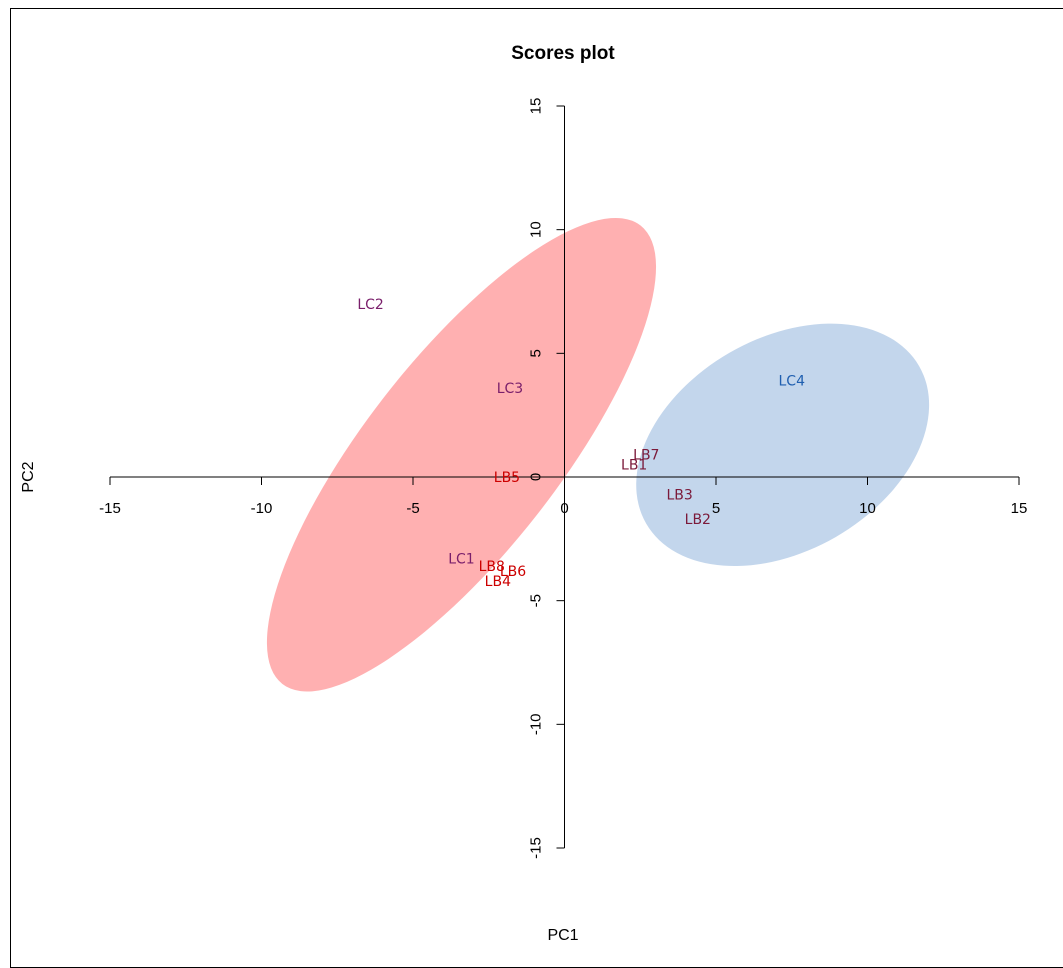  Describe the element at coordinates (510, 389) in the screenshot. I see `point-label-lc3: LC3` at that location.